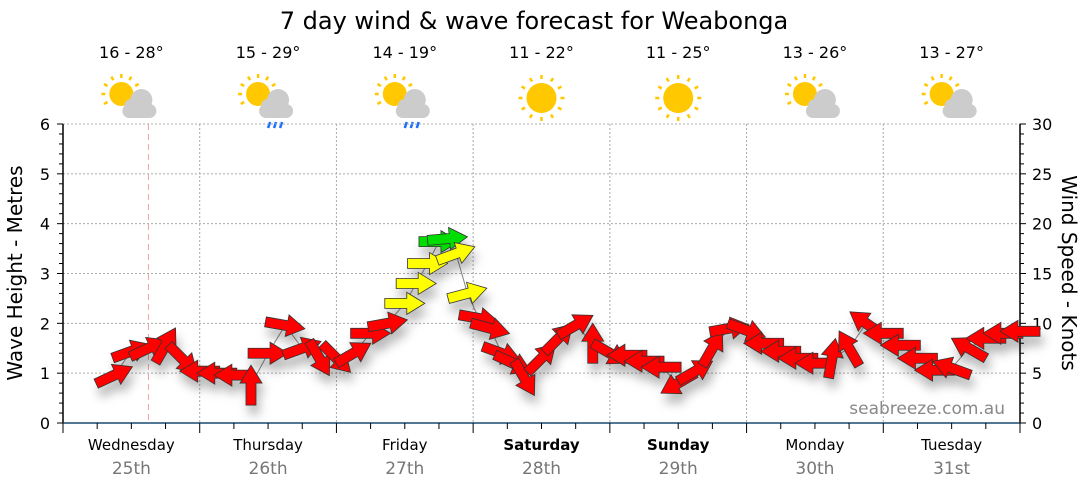 This screenshot has width=1080, height=494. What do you see at coordinates (1068, 273) in the screenshot?
I see `y2-axis-label: Wind Speed - Knots` at bounding box center [1068, 273].